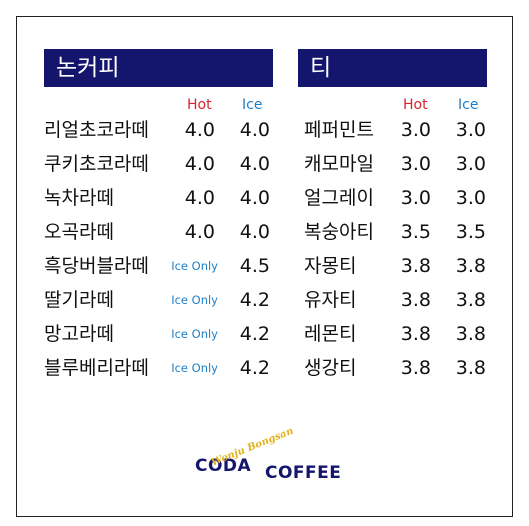  What do you see at coordinates (415, 105) in the screenshot?
I see `tea-hot-label: Hot` at bounding box center [415, 105].